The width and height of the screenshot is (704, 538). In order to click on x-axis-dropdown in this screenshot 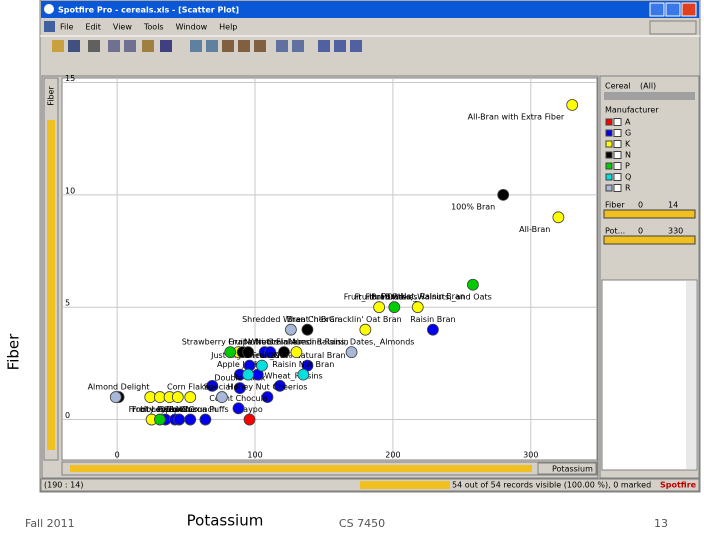, I will do `click(567, 468)`.